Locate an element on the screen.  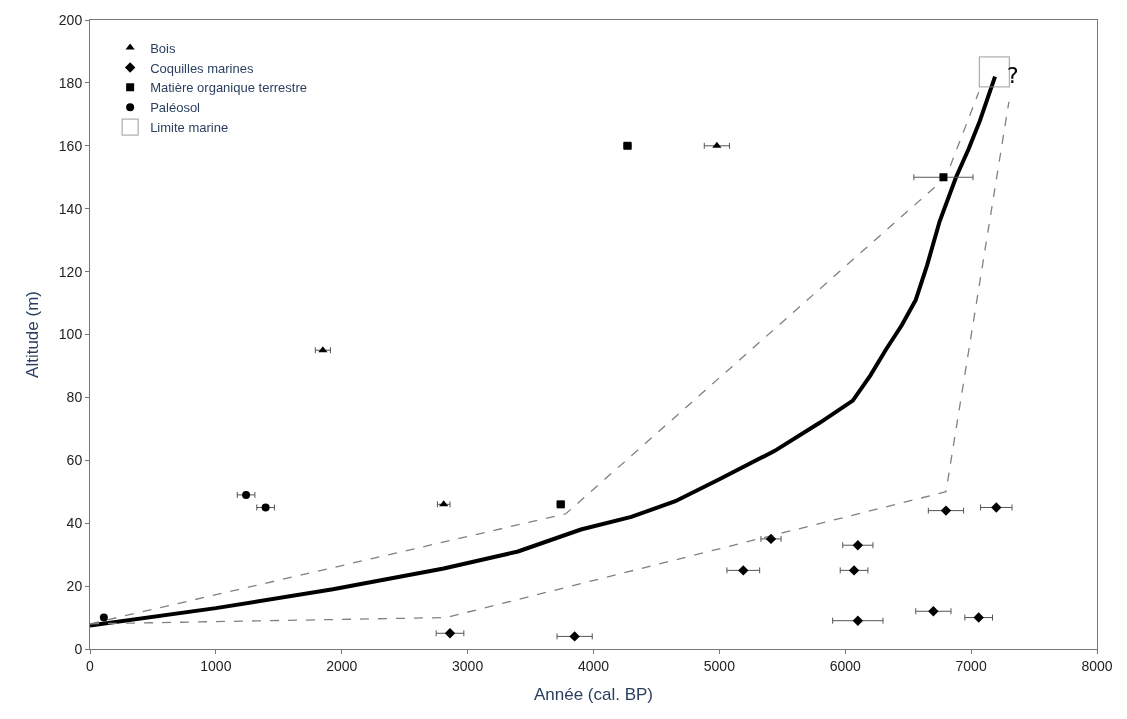
y-tick-label: 120 is located at coordinates (70, 271).